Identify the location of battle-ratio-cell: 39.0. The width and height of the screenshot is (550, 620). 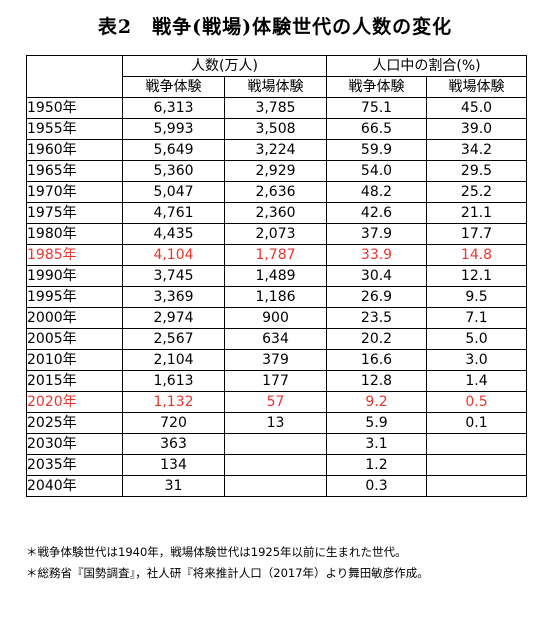
(476, 129).